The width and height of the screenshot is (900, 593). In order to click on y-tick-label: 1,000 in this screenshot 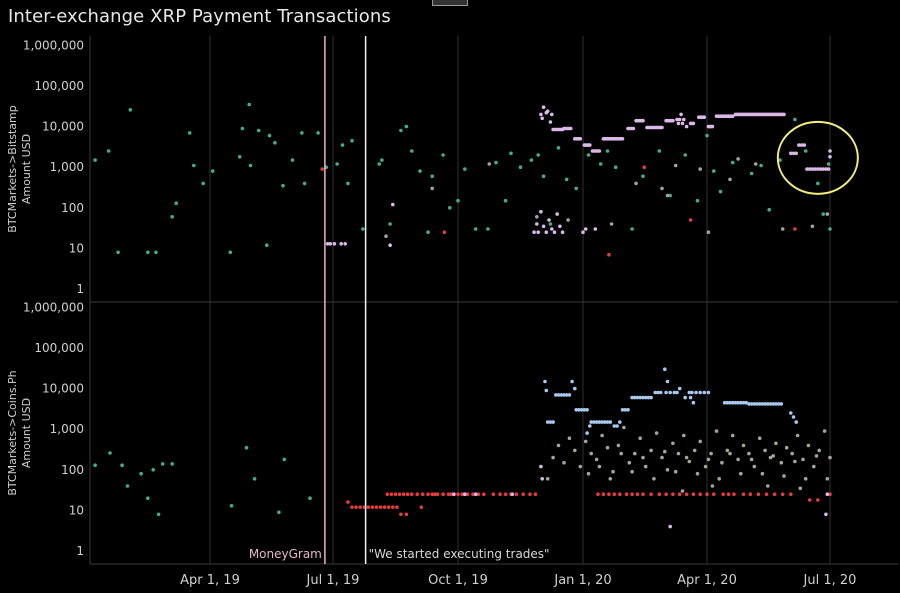, I will do `click(67, 429)`.